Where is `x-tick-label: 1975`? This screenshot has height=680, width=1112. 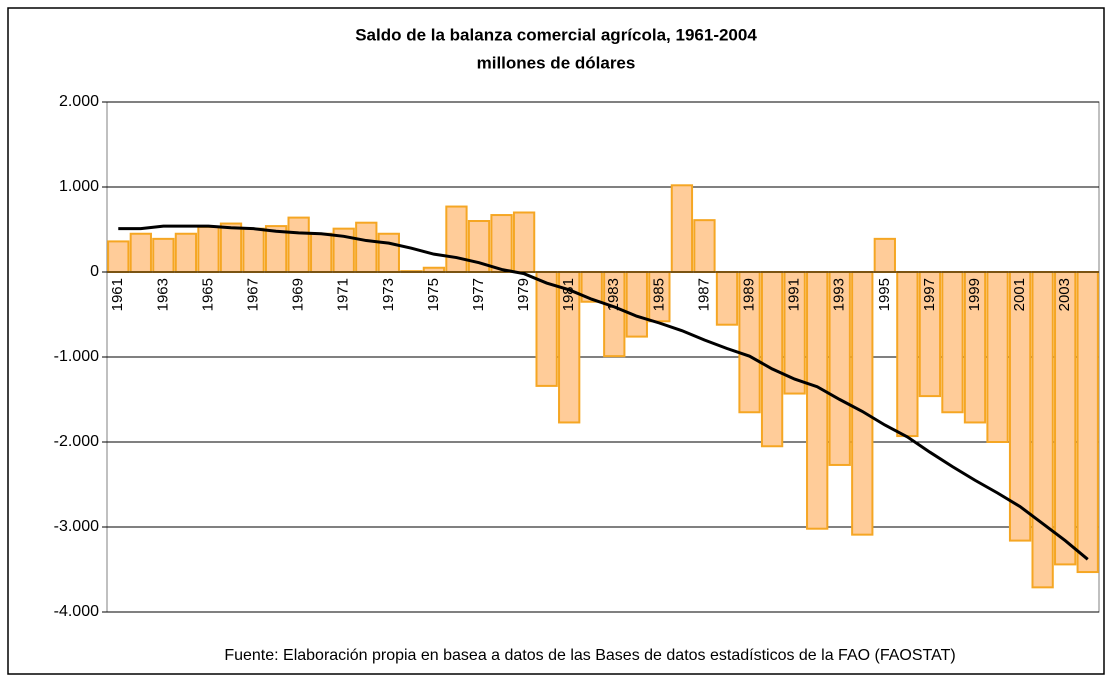
x-tick-label: 1975 is located at coordinates (433, 294).